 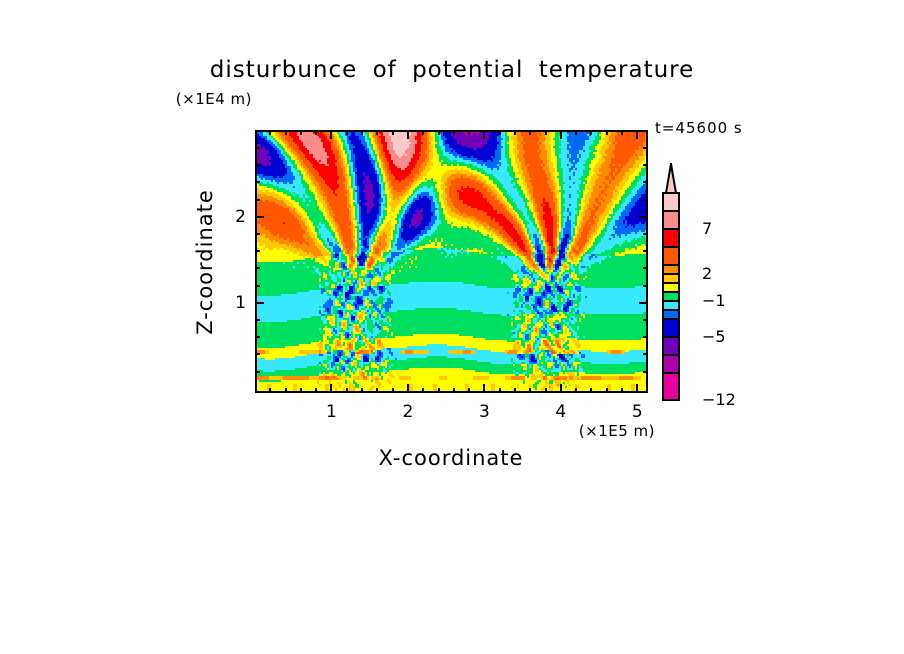 What do you see at coordinates (707, 228) in the screenshot?
I see `colorbar-tick-label: 7` at bounding box center [707, 228].